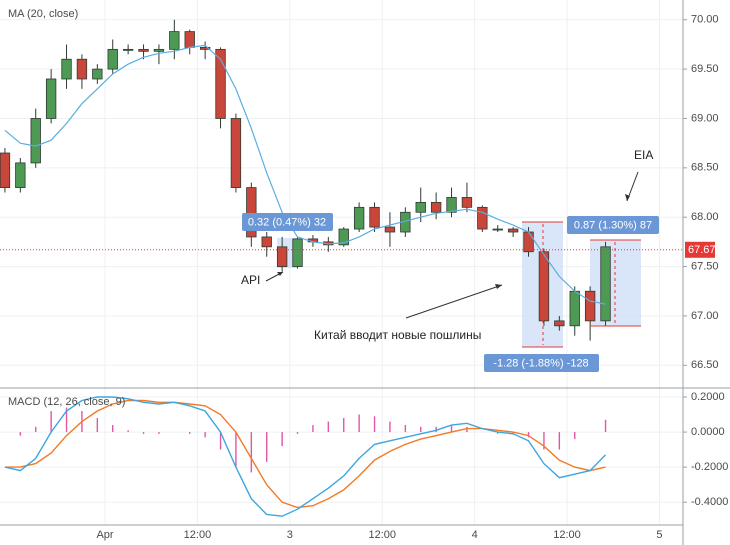 The height and width of the screenshot is (545, 730). What do you see at coordinates (66, 402) in the screenshot?
I see `panel-title: MACD (12, 26, close, 9)` at bounding box center [66, 402].